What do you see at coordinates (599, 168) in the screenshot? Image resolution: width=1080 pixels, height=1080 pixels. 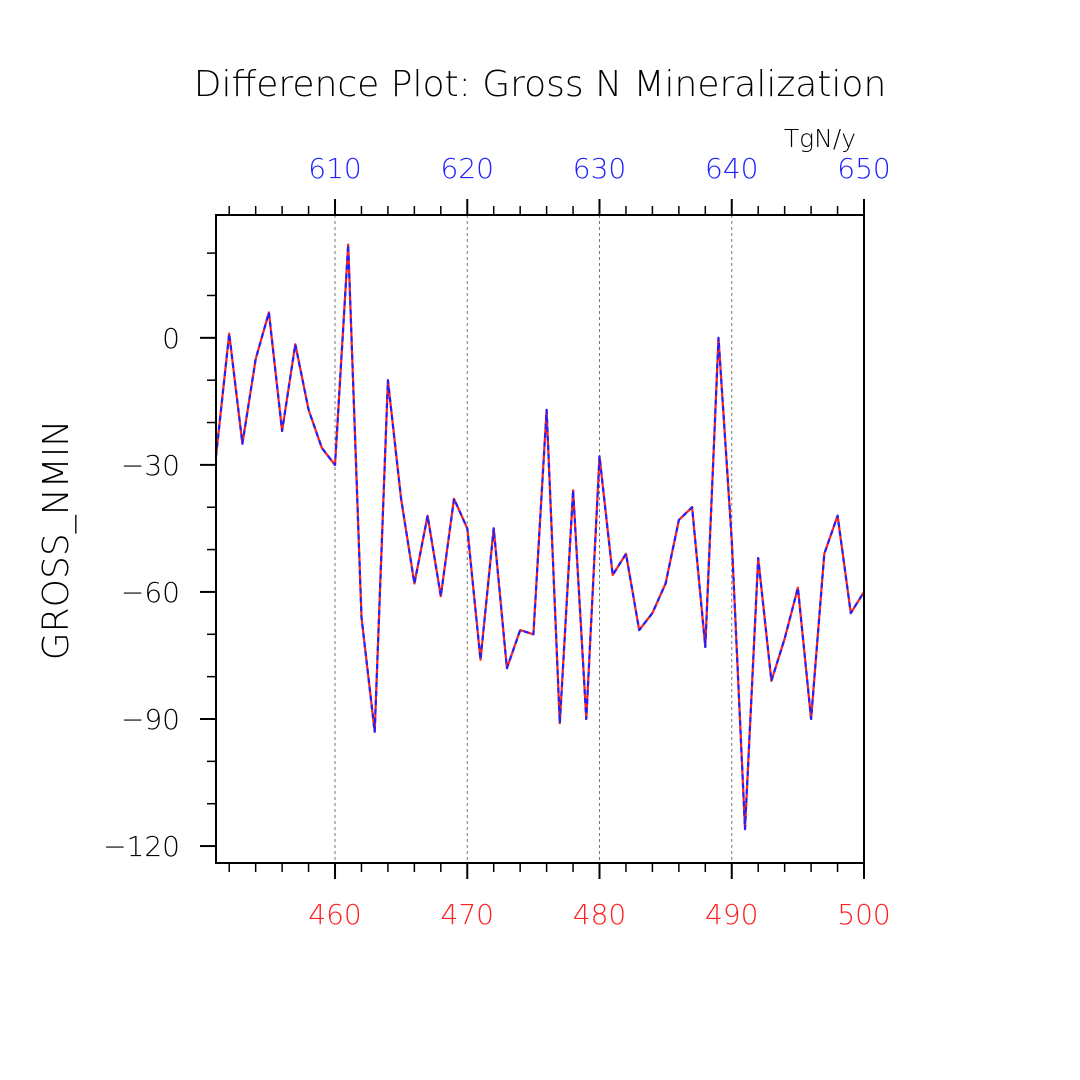 I see `top-x-tick-label: 630` at bounding box center [599, 168].